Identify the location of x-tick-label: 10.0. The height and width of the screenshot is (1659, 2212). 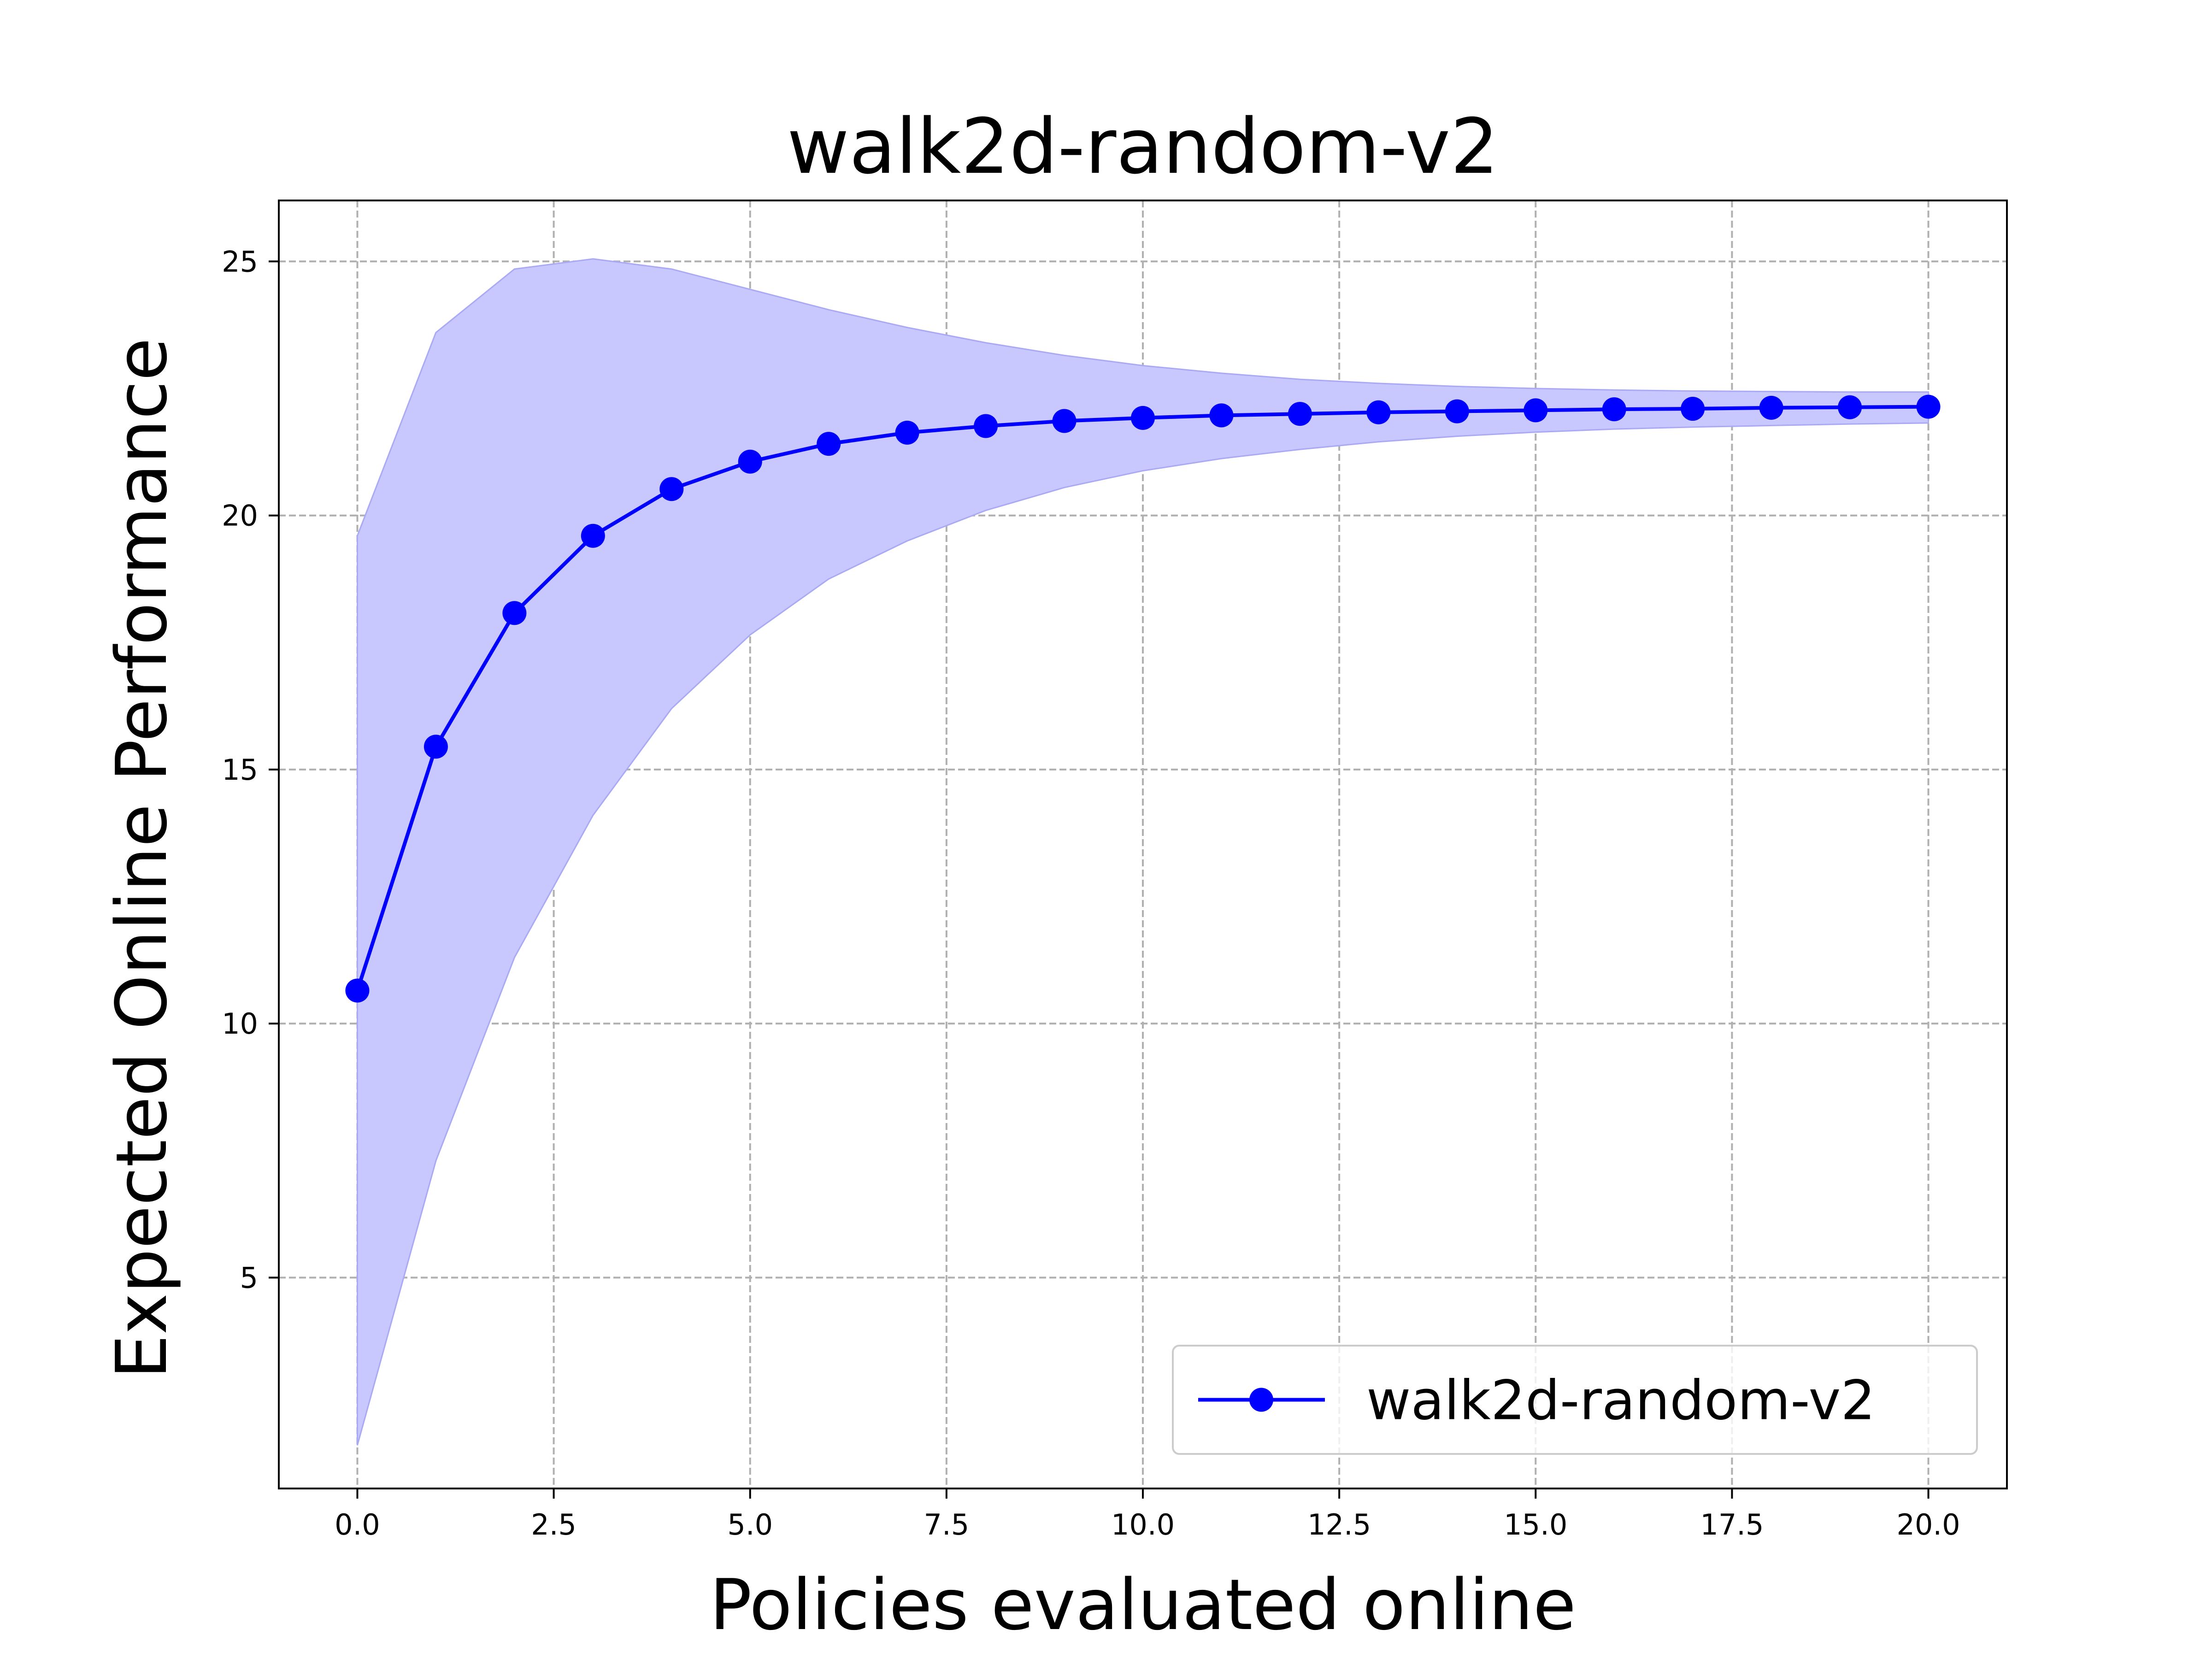
(1143, 1524).